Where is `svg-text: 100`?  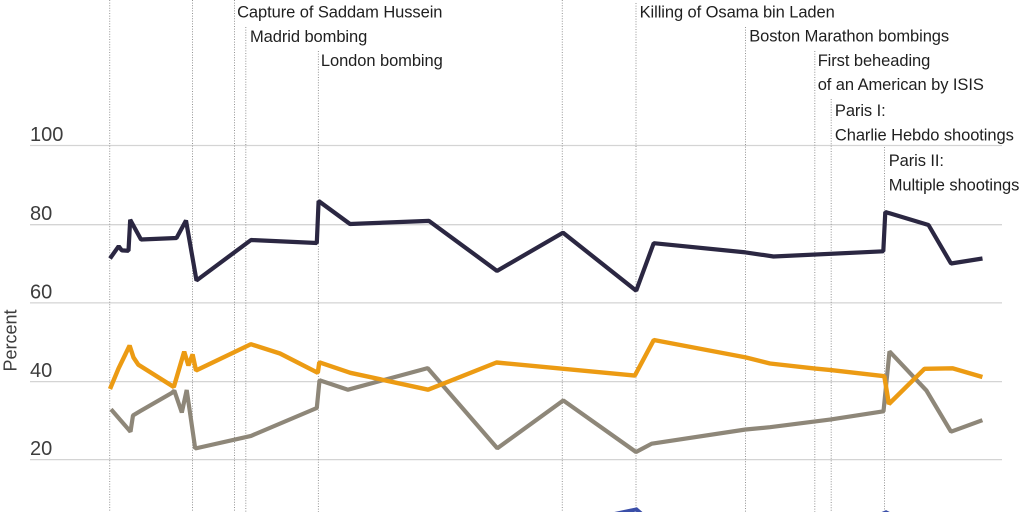 svg-text: 100 is located at coordinates (46, 135).